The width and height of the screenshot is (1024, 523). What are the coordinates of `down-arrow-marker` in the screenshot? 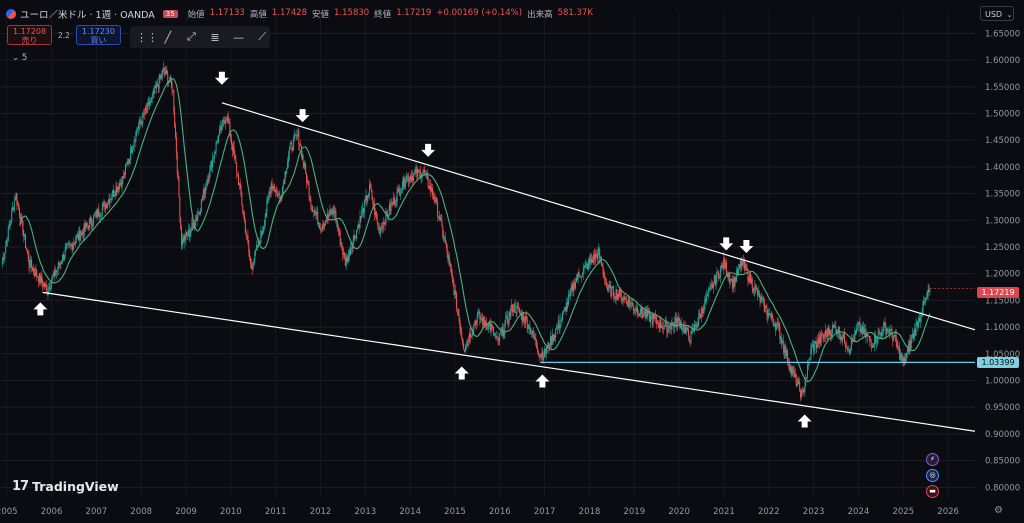 It's located at (746, 246).